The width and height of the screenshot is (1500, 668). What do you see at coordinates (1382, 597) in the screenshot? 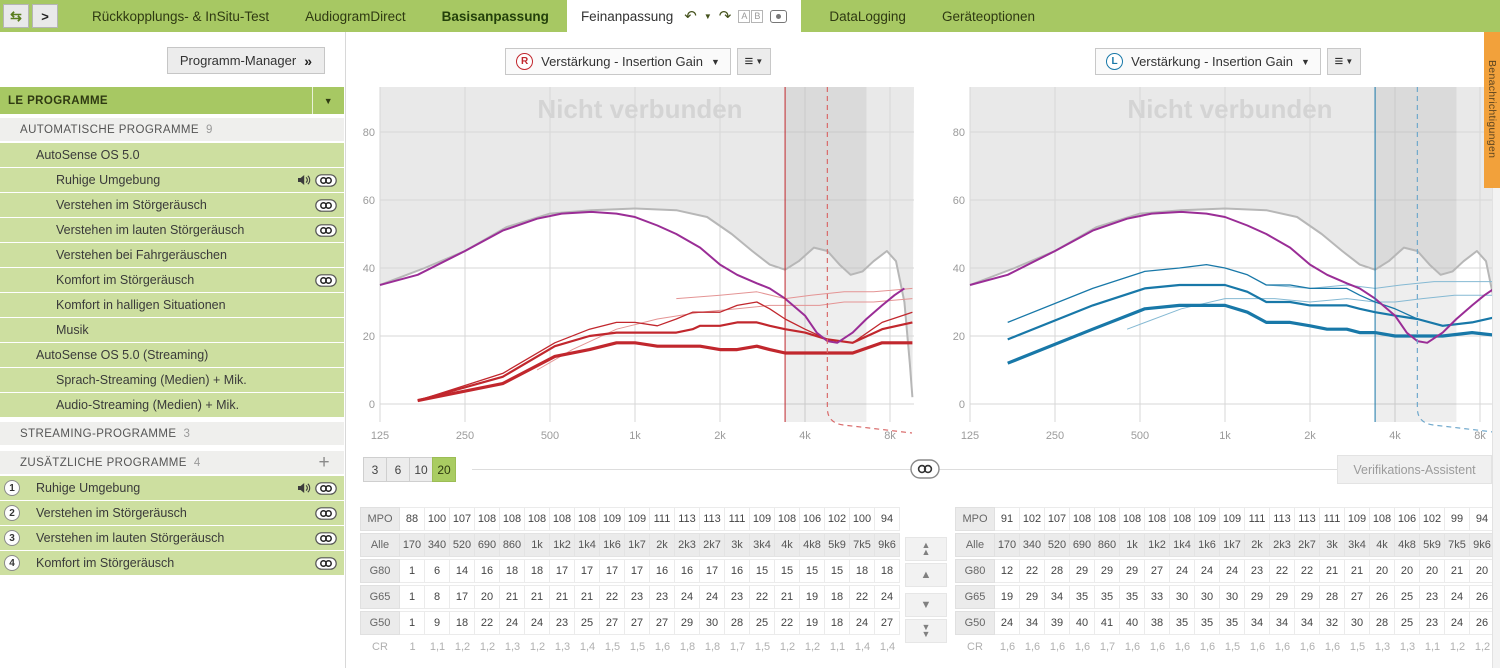
I see `table-cell: 26` at bounding box center [1382, 597].